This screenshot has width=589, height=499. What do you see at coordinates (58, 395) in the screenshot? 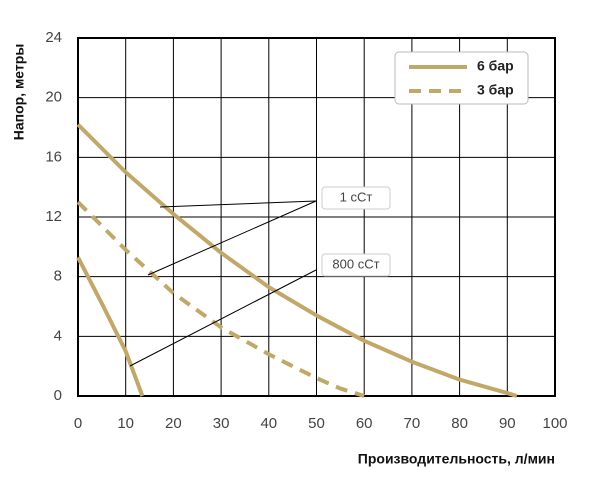
I see `y-tick-label: 0` at bounding box center [58, 395].